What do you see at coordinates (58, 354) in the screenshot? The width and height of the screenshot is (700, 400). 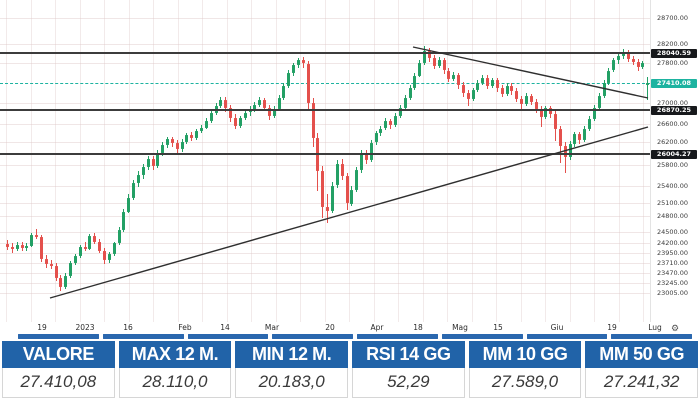 I see `column-header: VALORE` at bounding box center [58, 354].